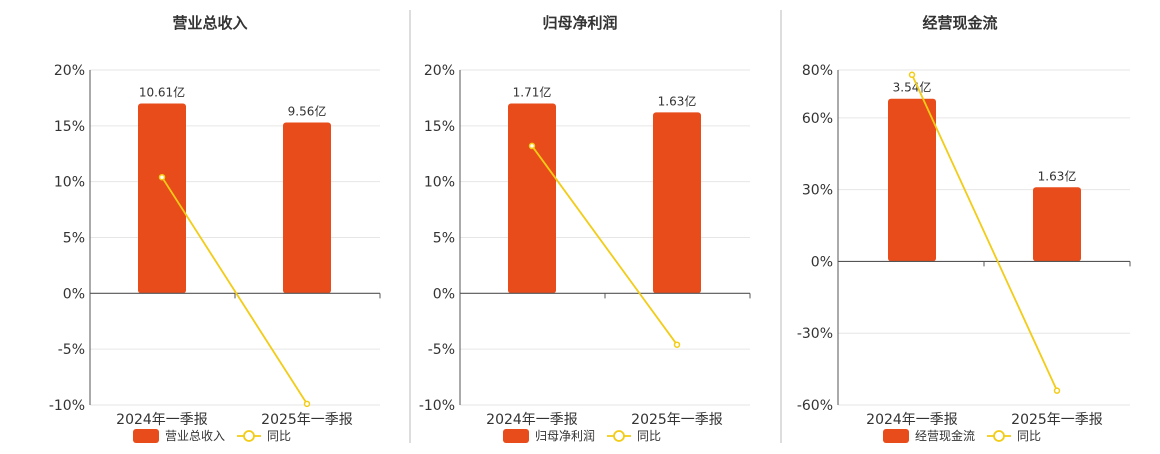 The image size is (1160, 454). Describe the element at coordinates (945, 435) in the screenshot. I see `legend-bar-label: 经营现金流` at that location.